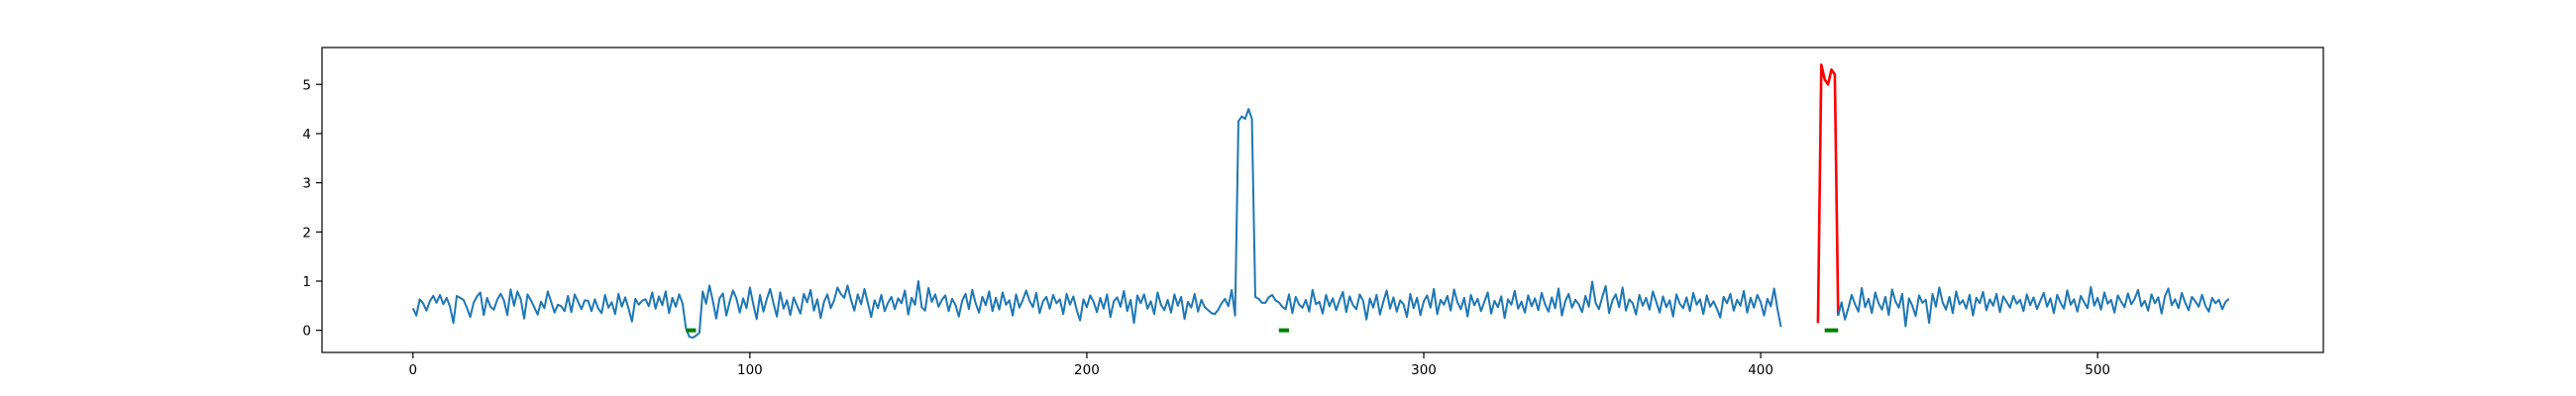  I want to click on y-tick-label: 0, so click(307, 332).